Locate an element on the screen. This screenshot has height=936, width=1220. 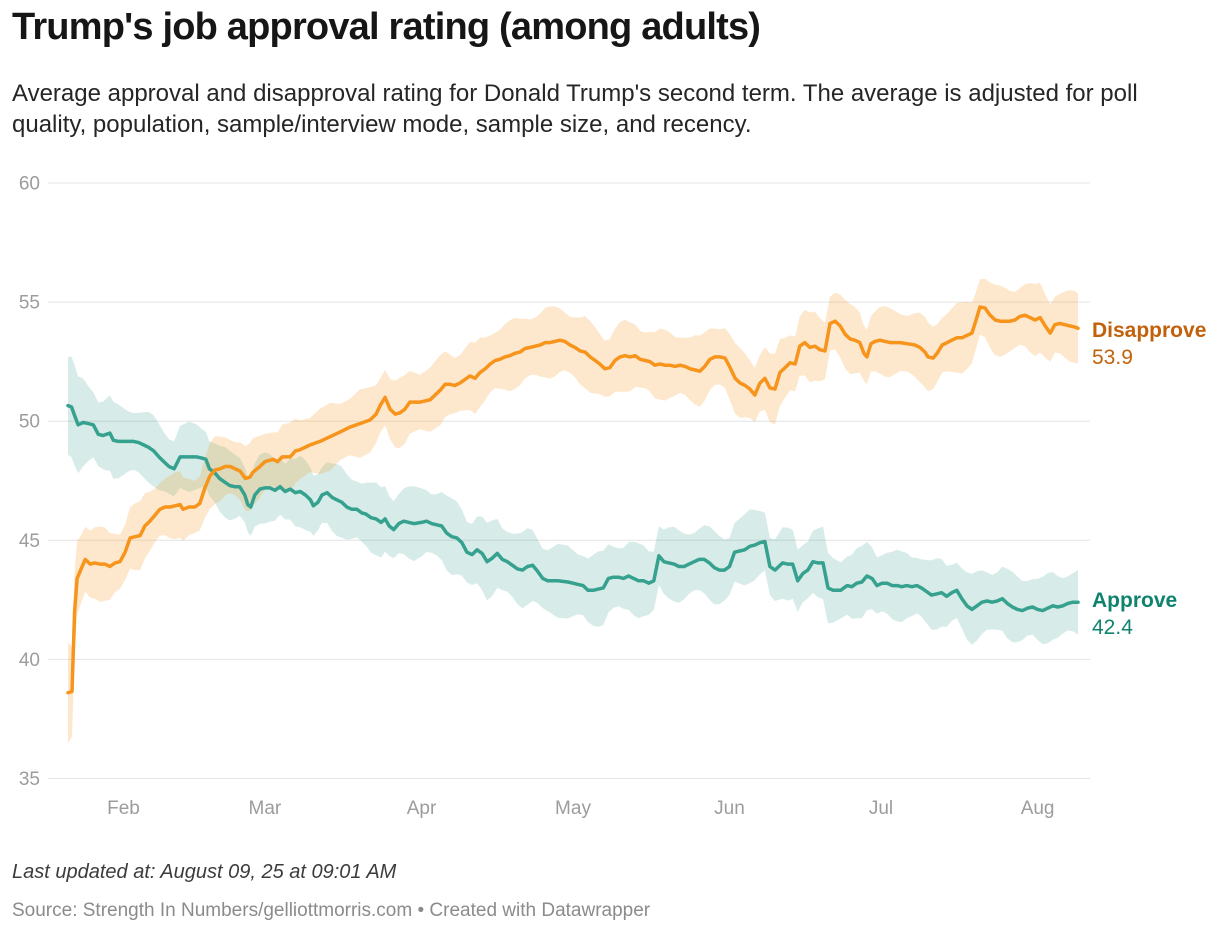
series-value-disapprove: 53.9 is located at coordinates (1112, 357).